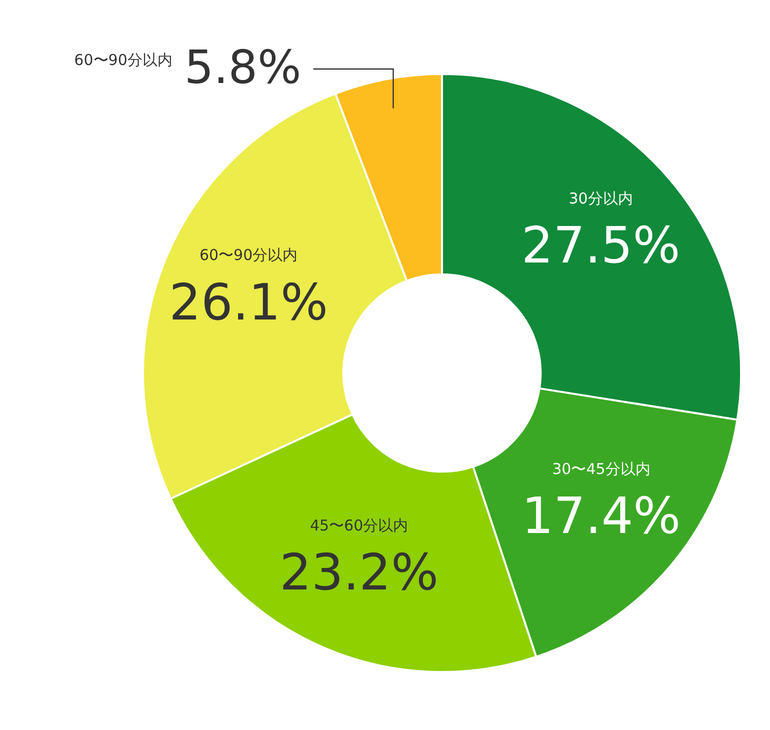  What do you see at coordinates (248, 302) in the screenshot?
I see `data-label: 26.1%` at bounding box center [248, 302].